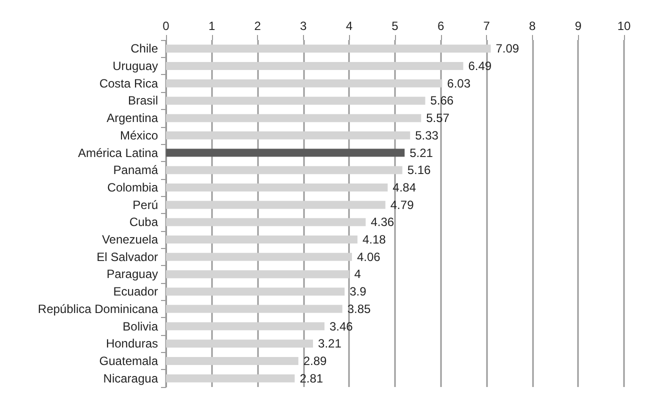 The width and height of the screenshot is (652, 401). I want to click on y-tick-label: Costa Rica, so click(128, 83).